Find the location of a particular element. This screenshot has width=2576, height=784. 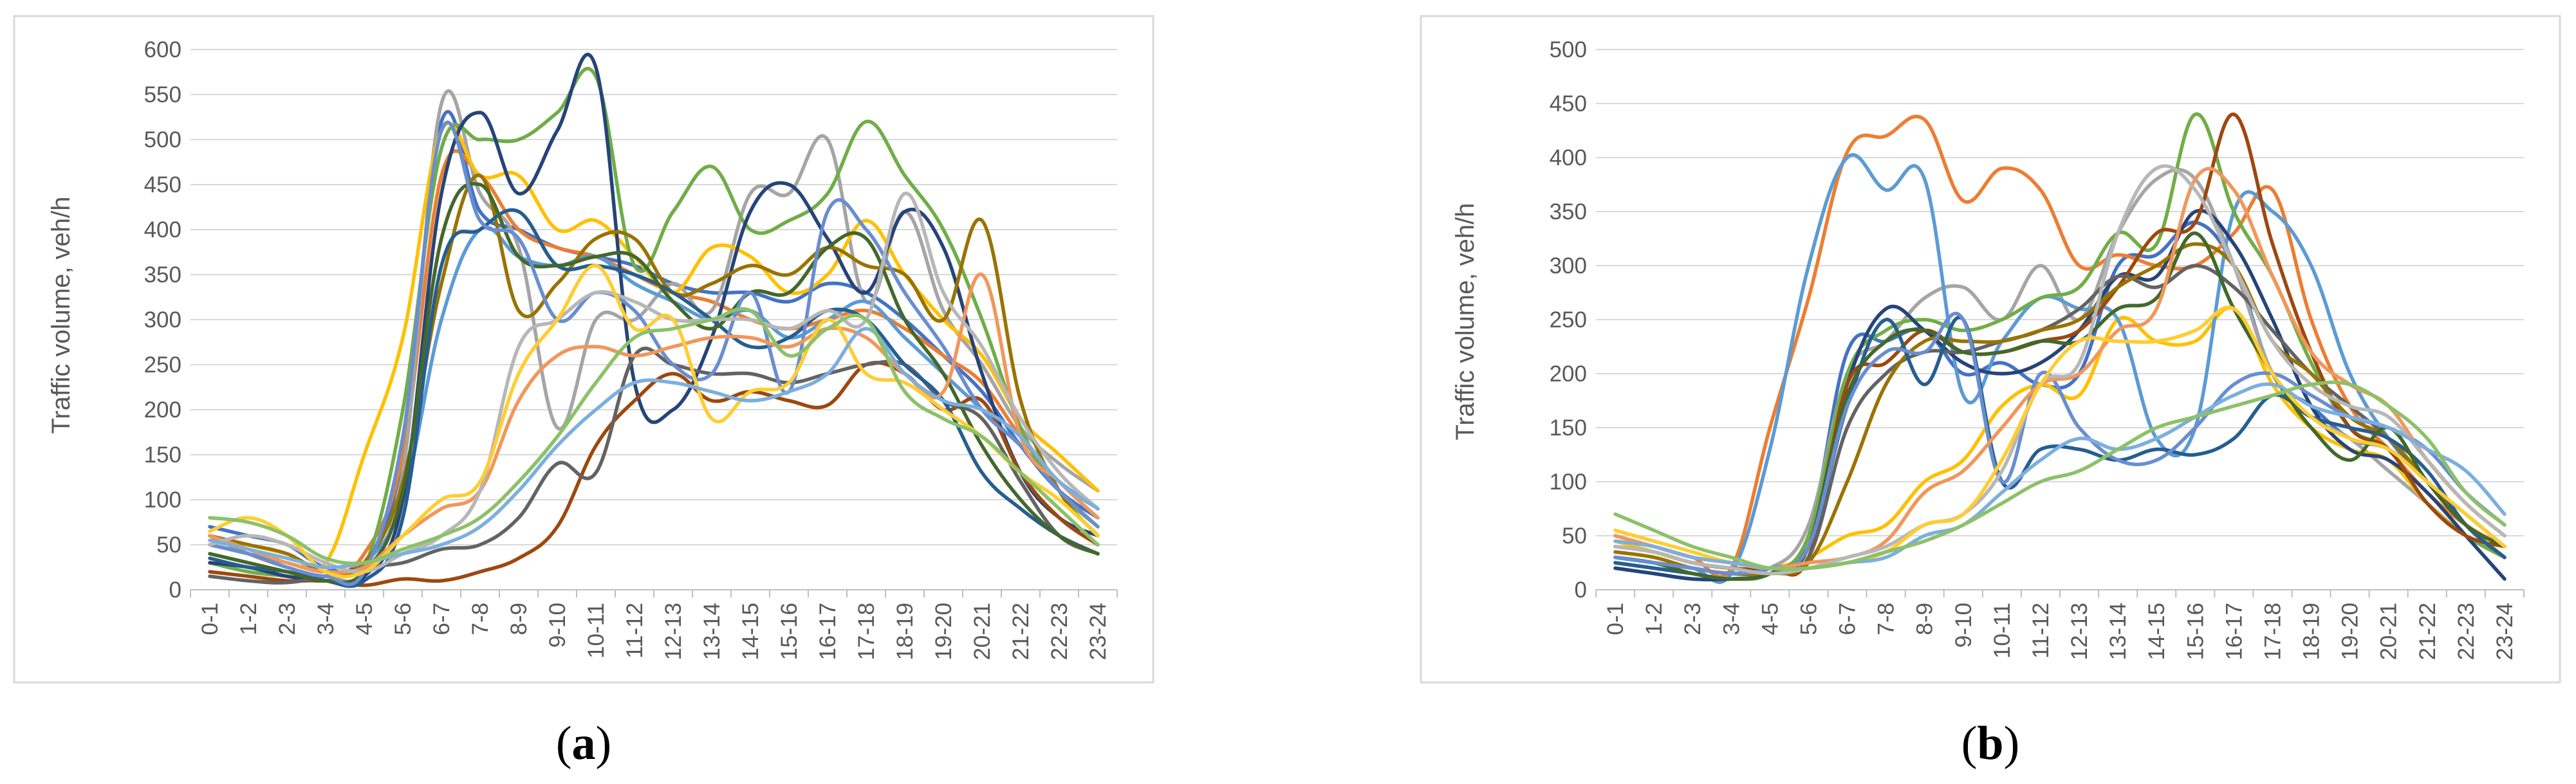

y-tick-label: 550 is located at coordinates (162, 95).